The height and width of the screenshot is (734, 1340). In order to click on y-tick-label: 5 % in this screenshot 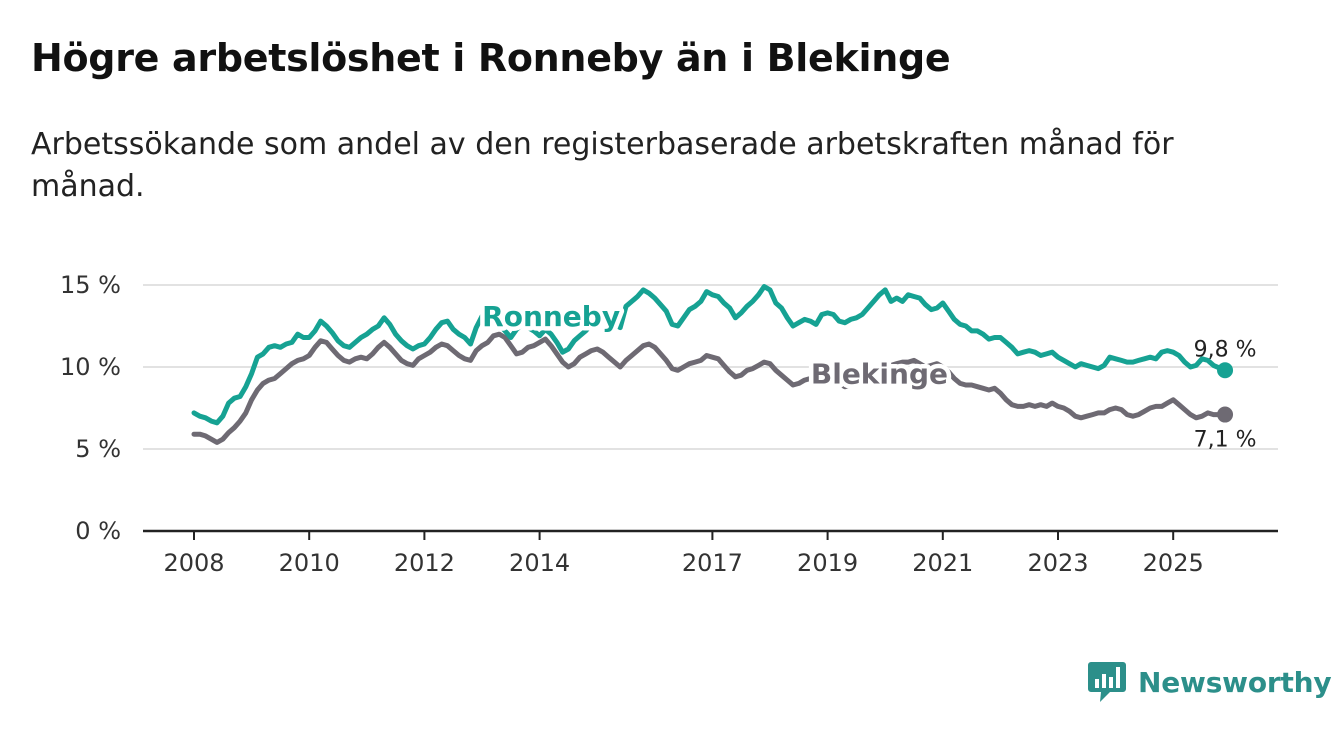, I will do `click(98, 449)`.